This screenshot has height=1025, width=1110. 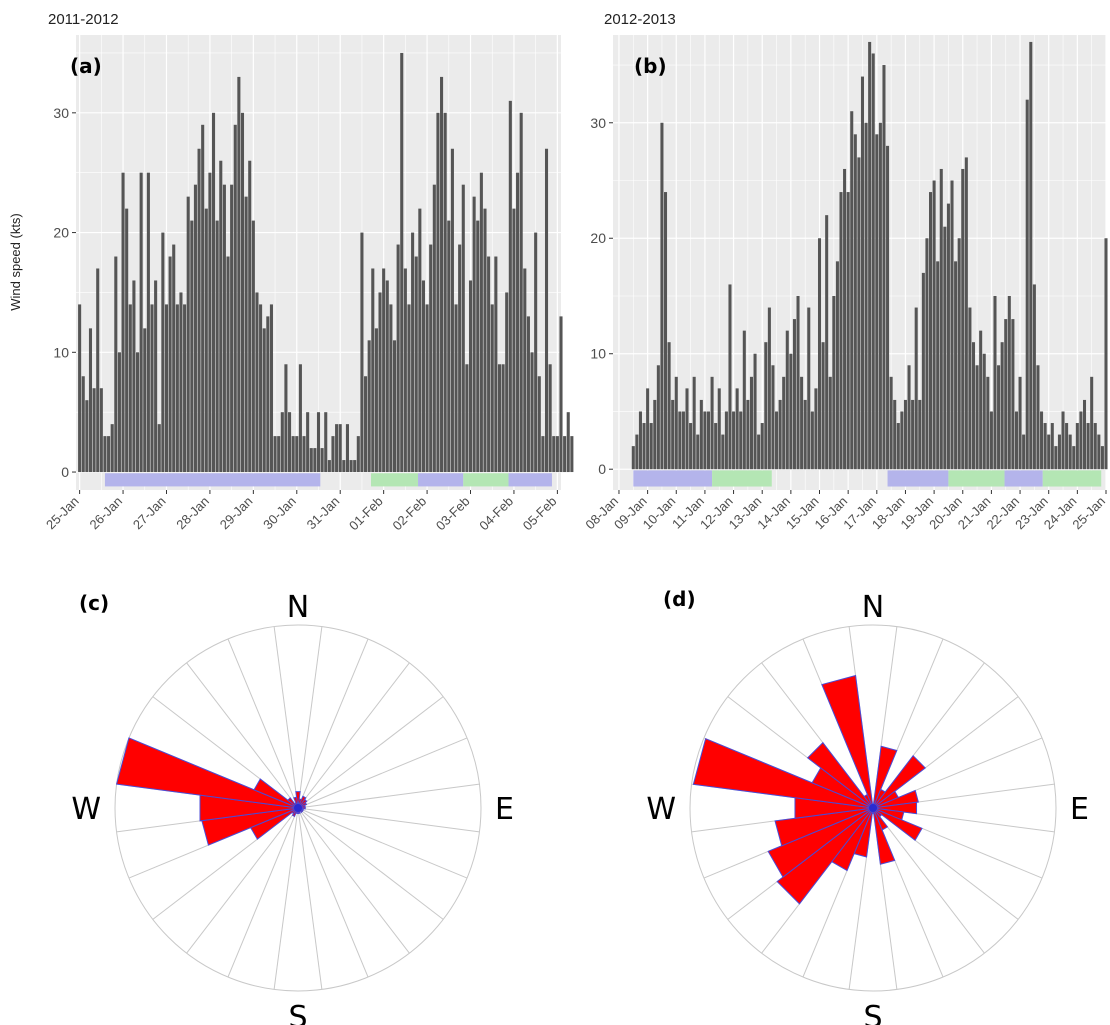 What do you see at coordinates (86, 66) in the screenshot?
I see `panel-label-a: (a)` at bounding box center [86, 66].